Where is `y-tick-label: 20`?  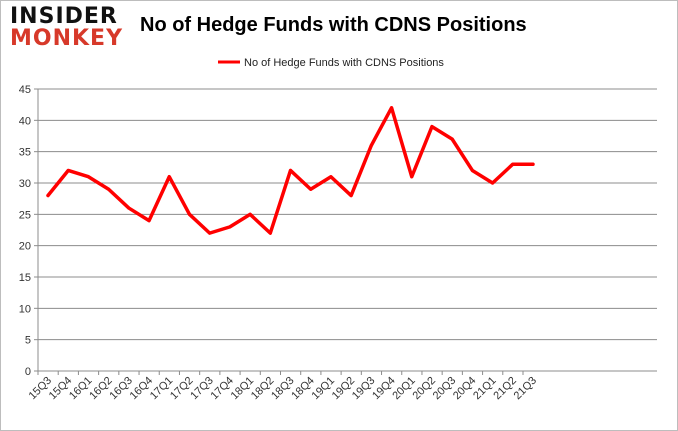 y-tick-label: 20 is located at coordinates (25, 247).